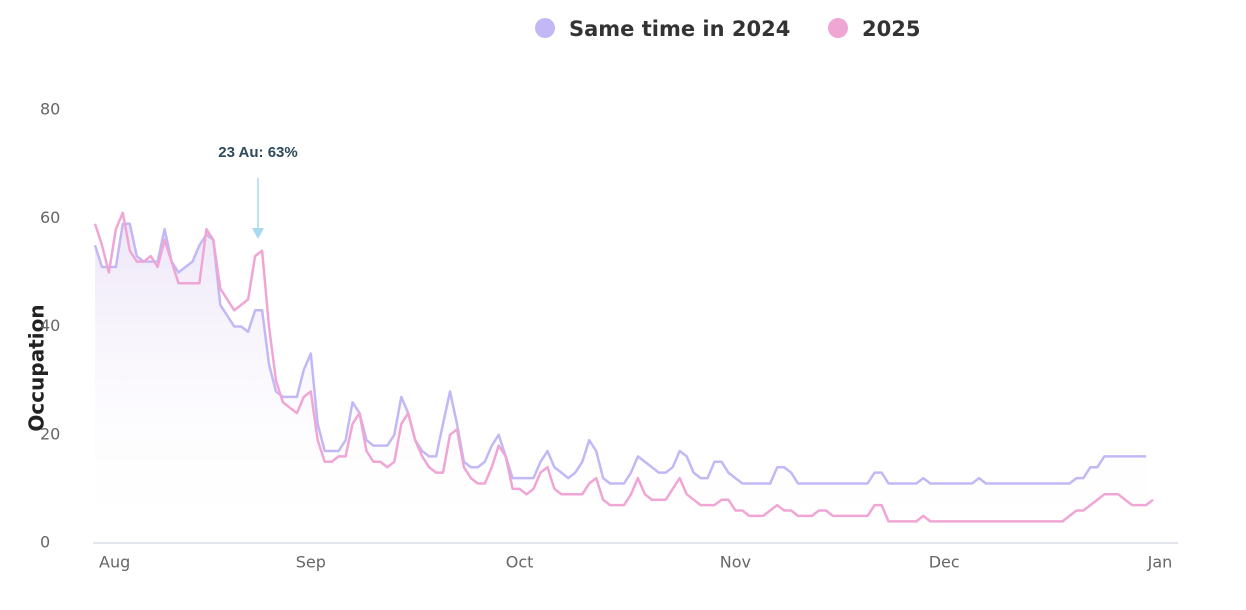  I want to click on x-tick-label: Dec, so click(944, 562).